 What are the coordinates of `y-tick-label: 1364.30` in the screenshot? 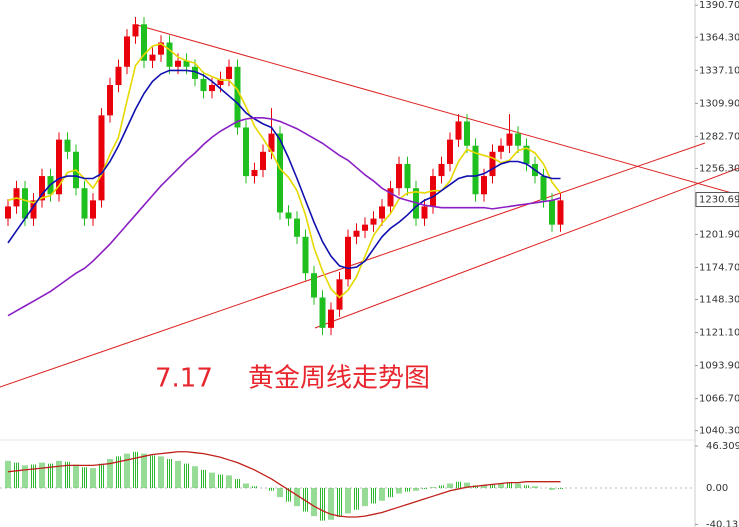 It's located at (719, 37).